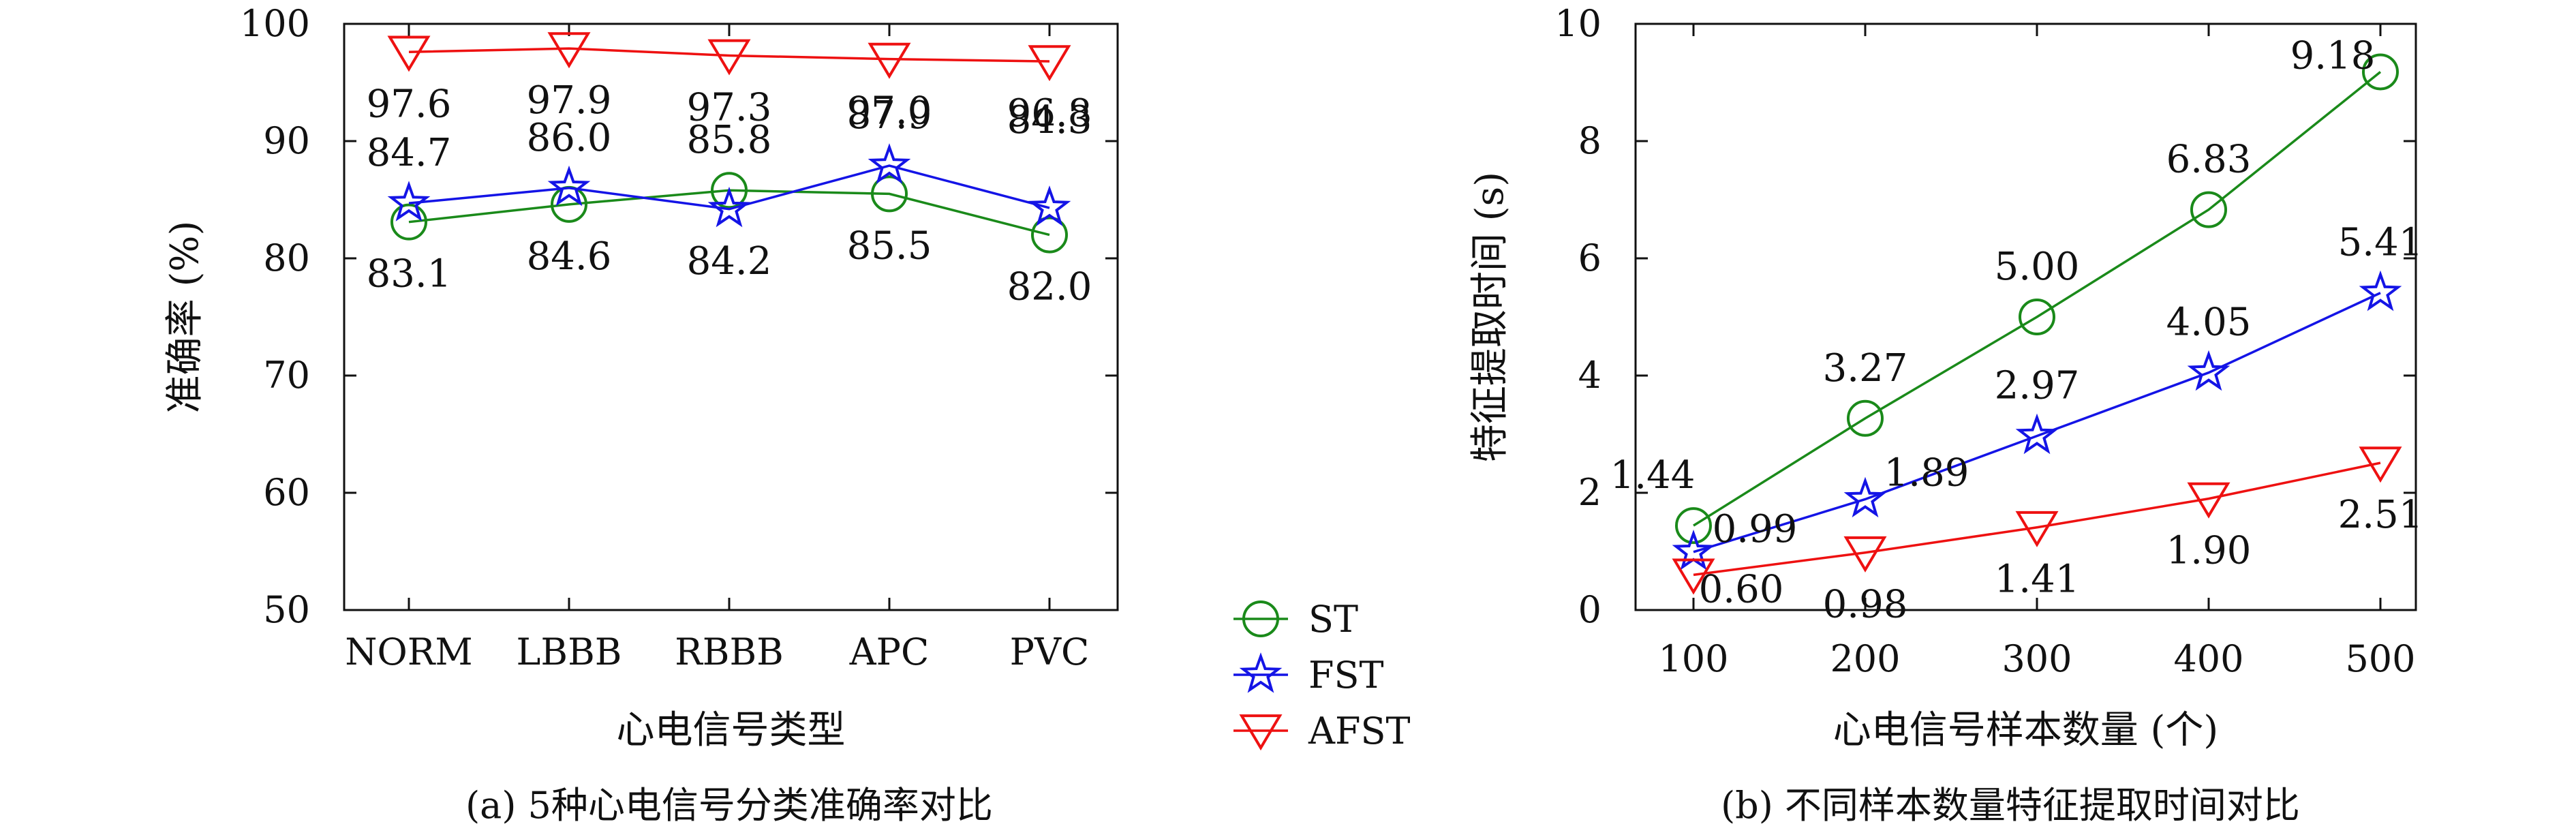  What do you see at coordinates (1359, 731) in the screenshot?
I see `legend-label: AFST` at bounding box center [1359, 731].